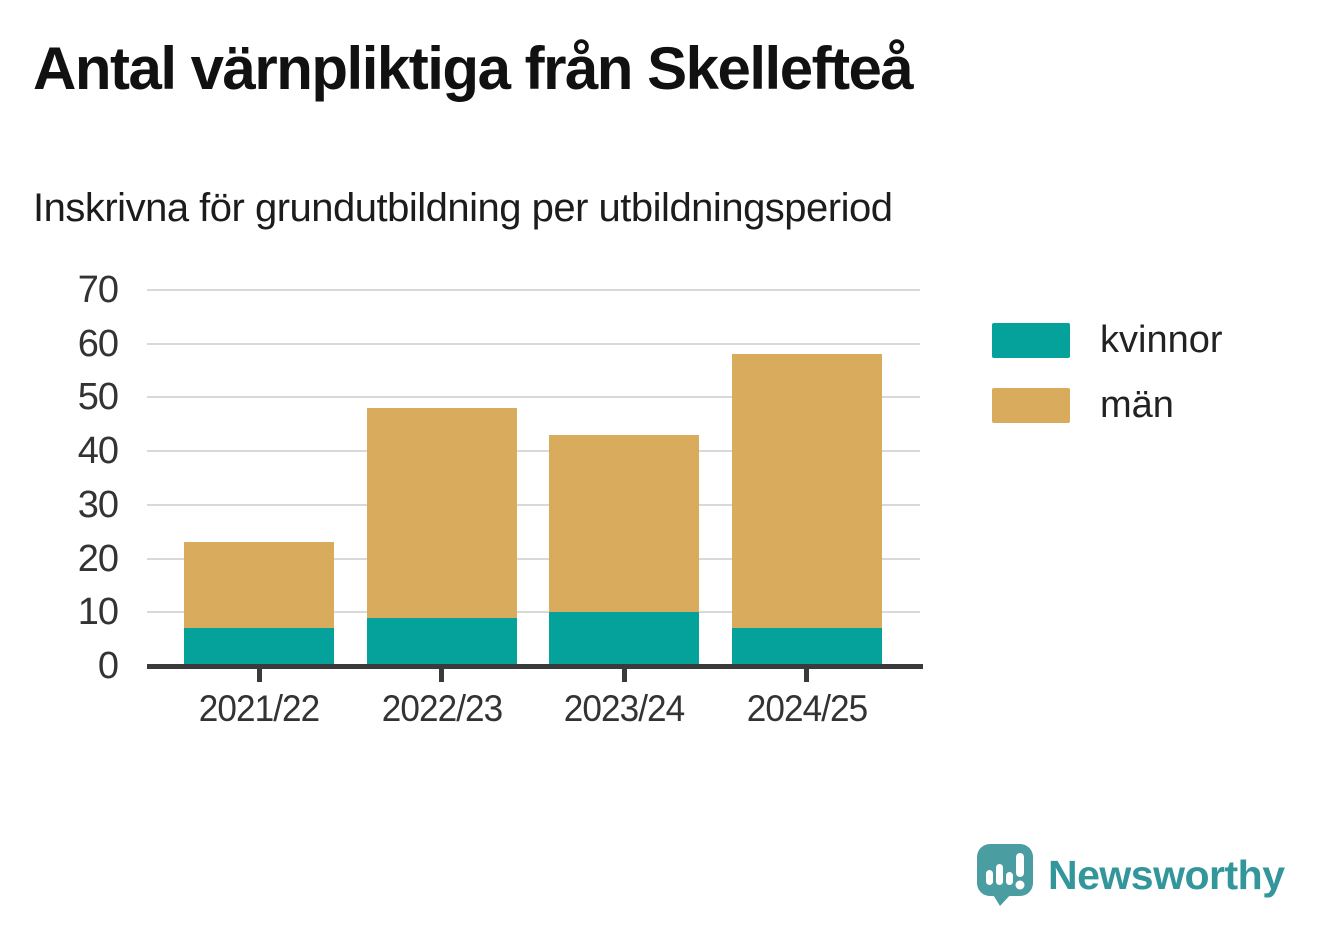 This screenshot has height=939, width=1322. What do you see at coordinates (1137, 405) in the screenshot?
I see `legend-label: män` at bounding box center [1137, 405].